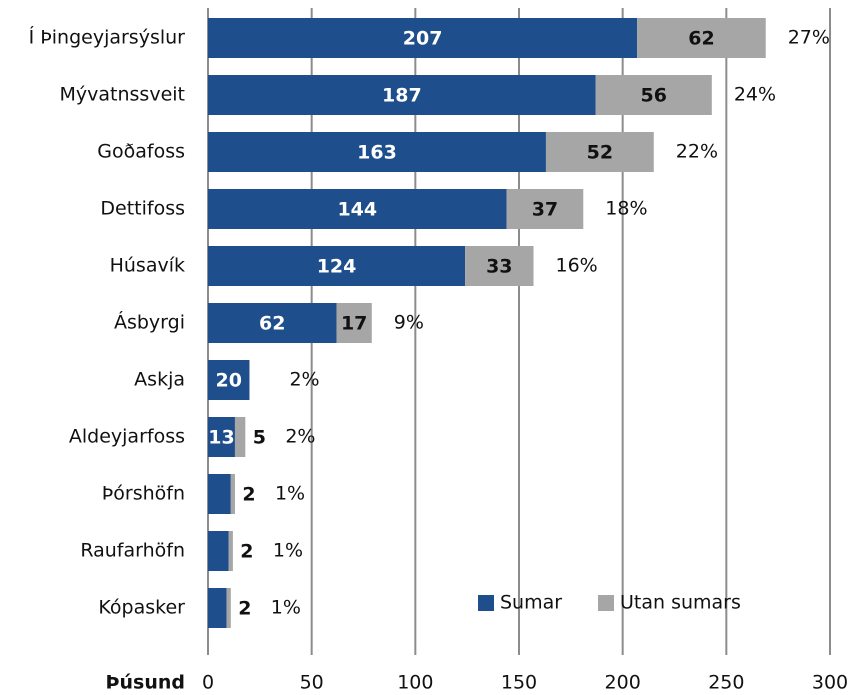 Image resolution: width=855 pixels, height=695 pixels. What do you see at coordinates (626, 209) in the screenshot?
I see `share-label: 18%` at bounding box center [626, 209].